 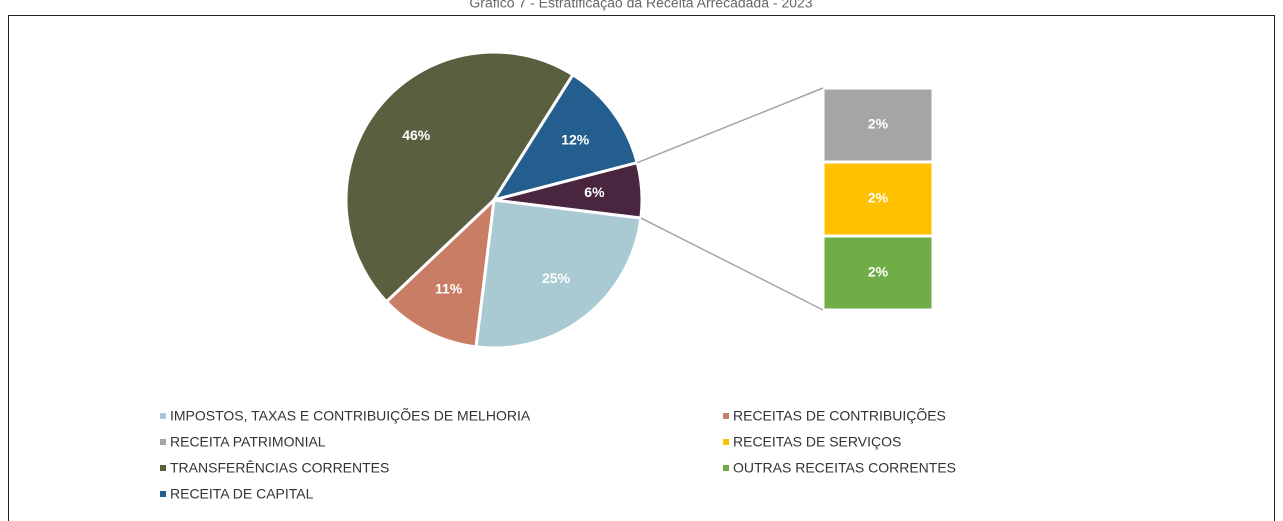 What do you see at coordinates (248, 442) in the screenshot?
I see `legend-label: RECEITA PATRIMONIAL` at bounding box center [248, 442].